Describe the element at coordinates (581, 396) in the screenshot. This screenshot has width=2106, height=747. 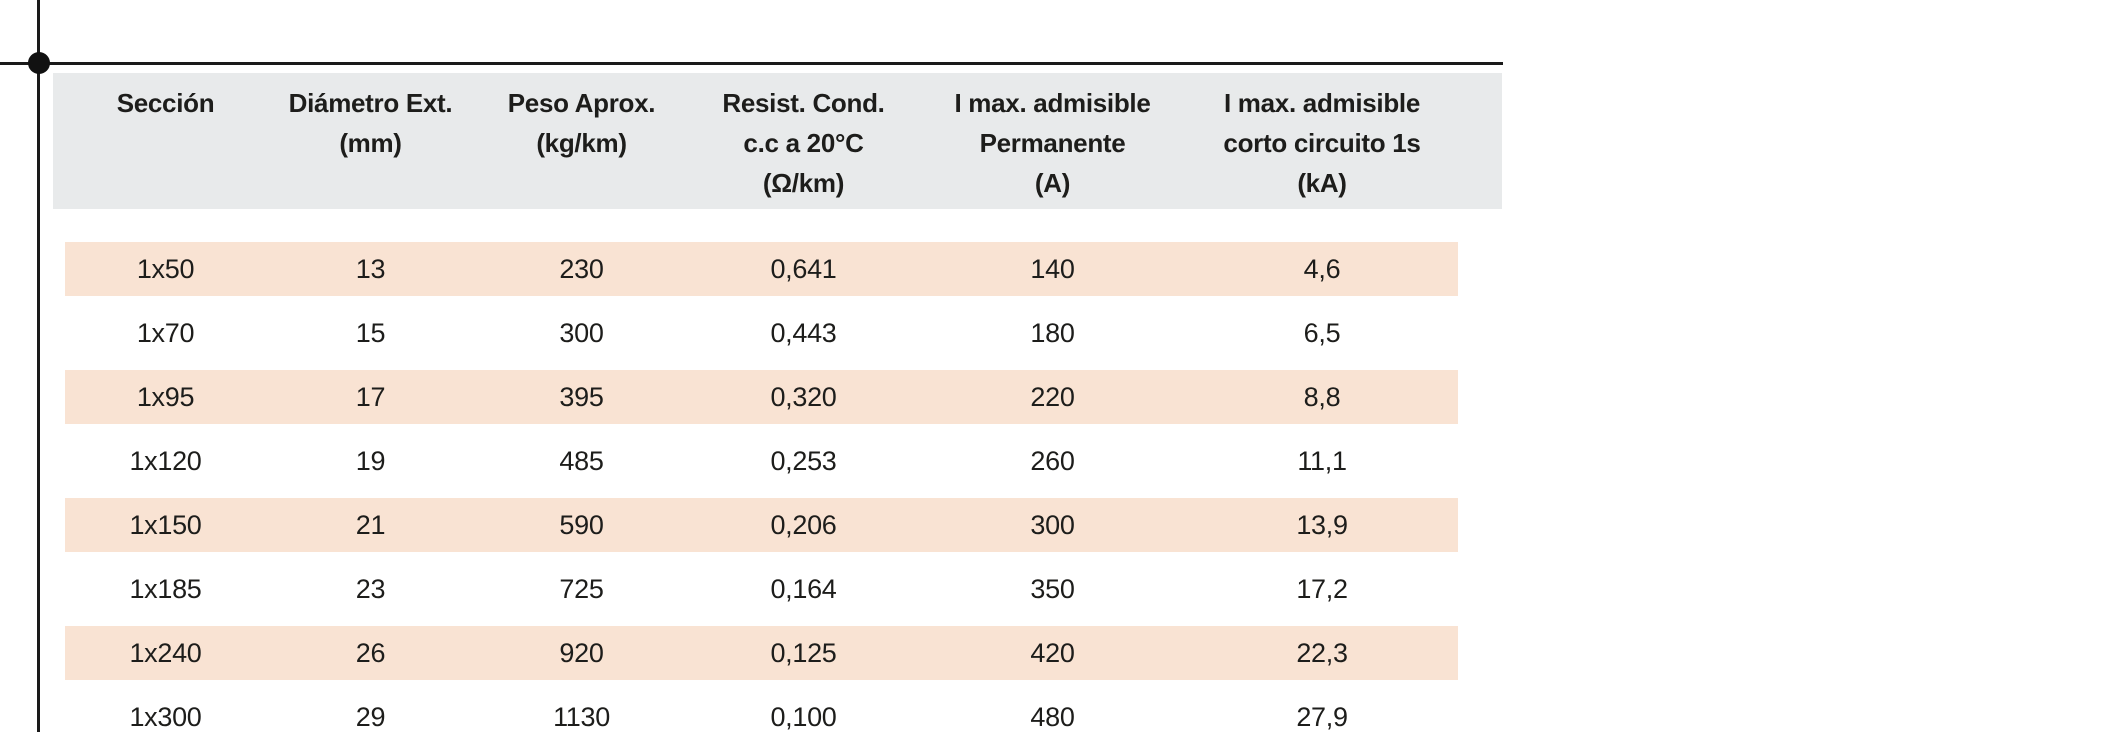
I see `table-cell: 395` at that location.